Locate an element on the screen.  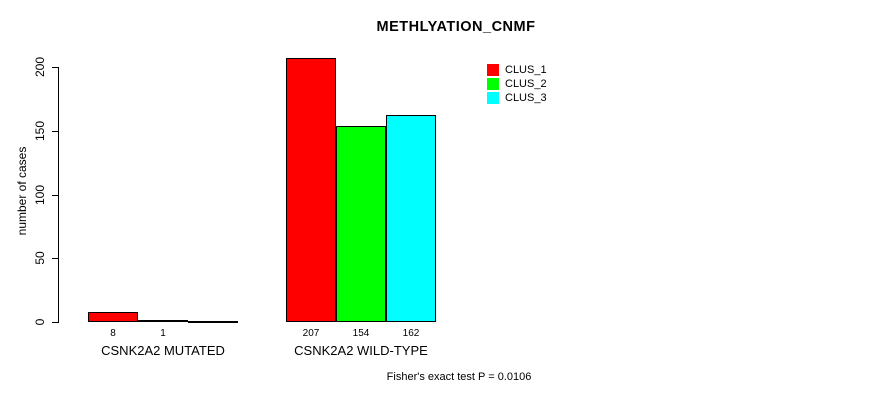
group-label: CSNK2A2 MUTATED is located at coordinates (163, 350).